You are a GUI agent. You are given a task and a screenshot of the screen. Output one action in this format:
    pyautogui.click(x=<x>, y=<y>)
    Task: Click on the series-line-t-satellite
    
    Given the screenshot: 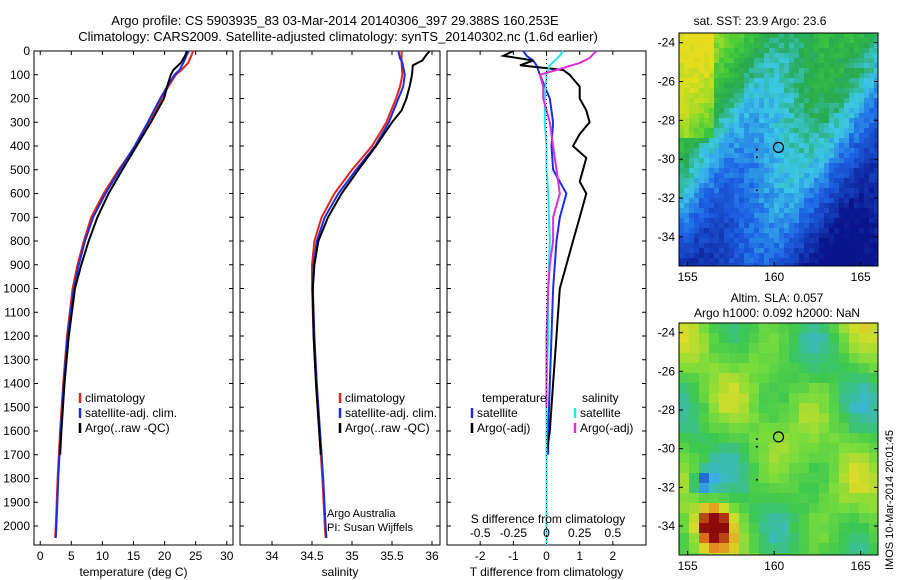 What is the action you would take?
    pyautogui.click(x=545, y=252)
    